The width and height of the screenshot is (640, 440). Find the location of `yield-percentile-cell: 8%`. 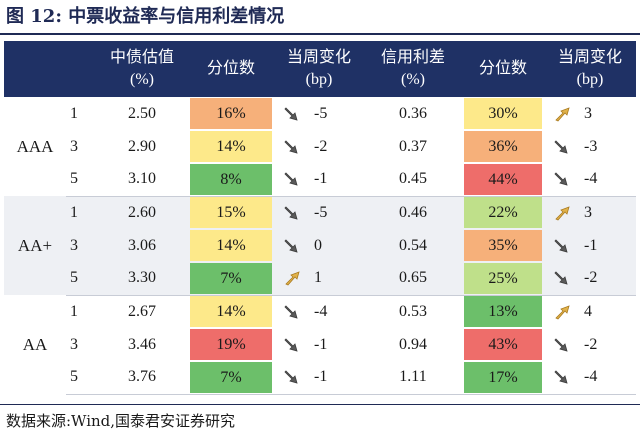

yield-percentile-cell: 8% is located at coordinates (231, 180).